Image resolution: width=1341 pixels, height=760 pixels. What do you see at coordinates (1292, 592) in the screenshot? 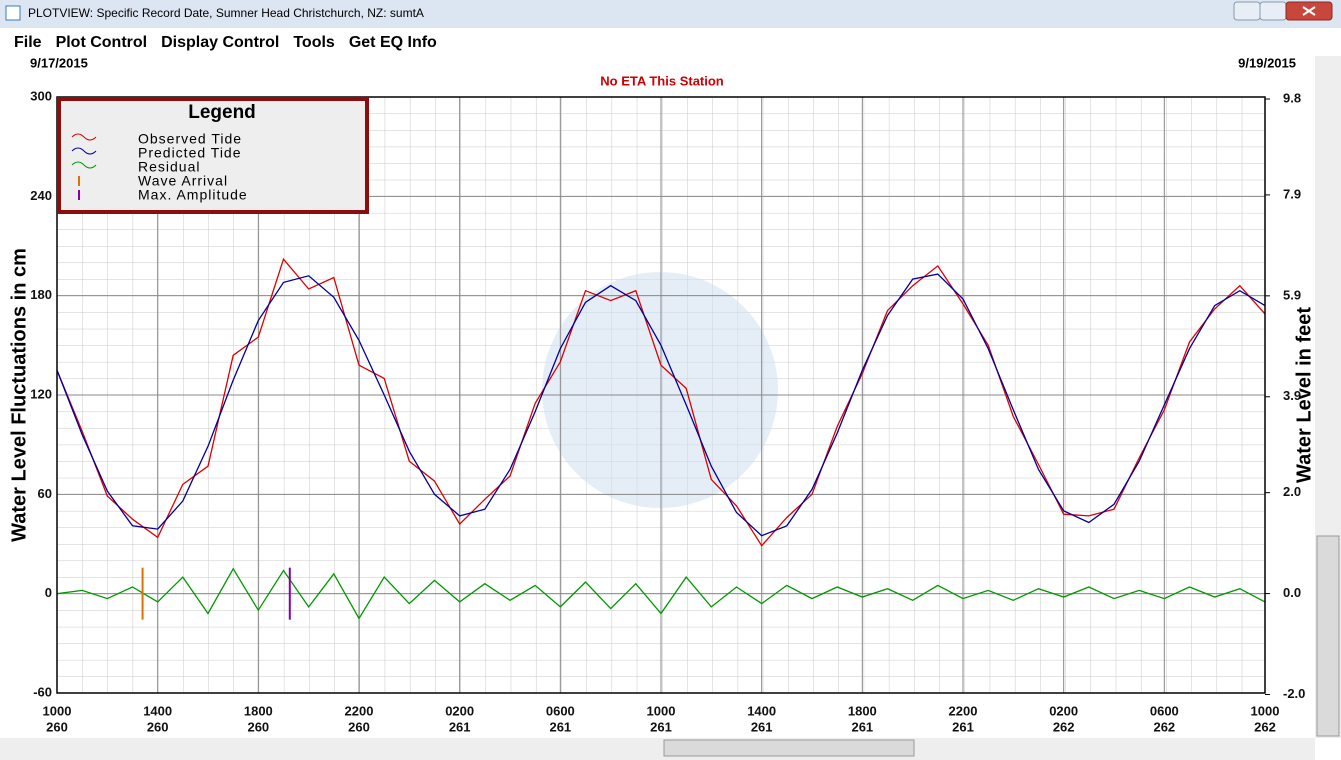
I see `y2-tick-label: 0.0` at bounding box center [1292, 592].